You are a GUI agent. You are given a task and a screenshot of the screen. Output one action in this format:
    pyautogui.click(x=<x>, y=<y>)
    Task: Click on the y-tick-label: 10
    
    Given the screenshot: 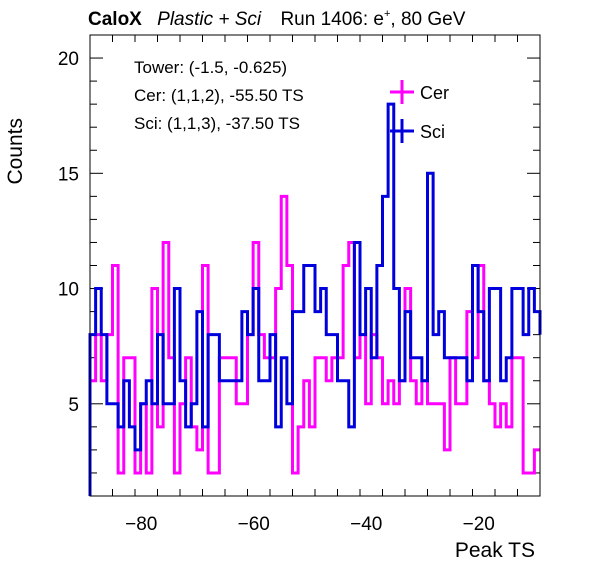 What is the action you would take?
    pyautogui.click(x=68, y=290)
    